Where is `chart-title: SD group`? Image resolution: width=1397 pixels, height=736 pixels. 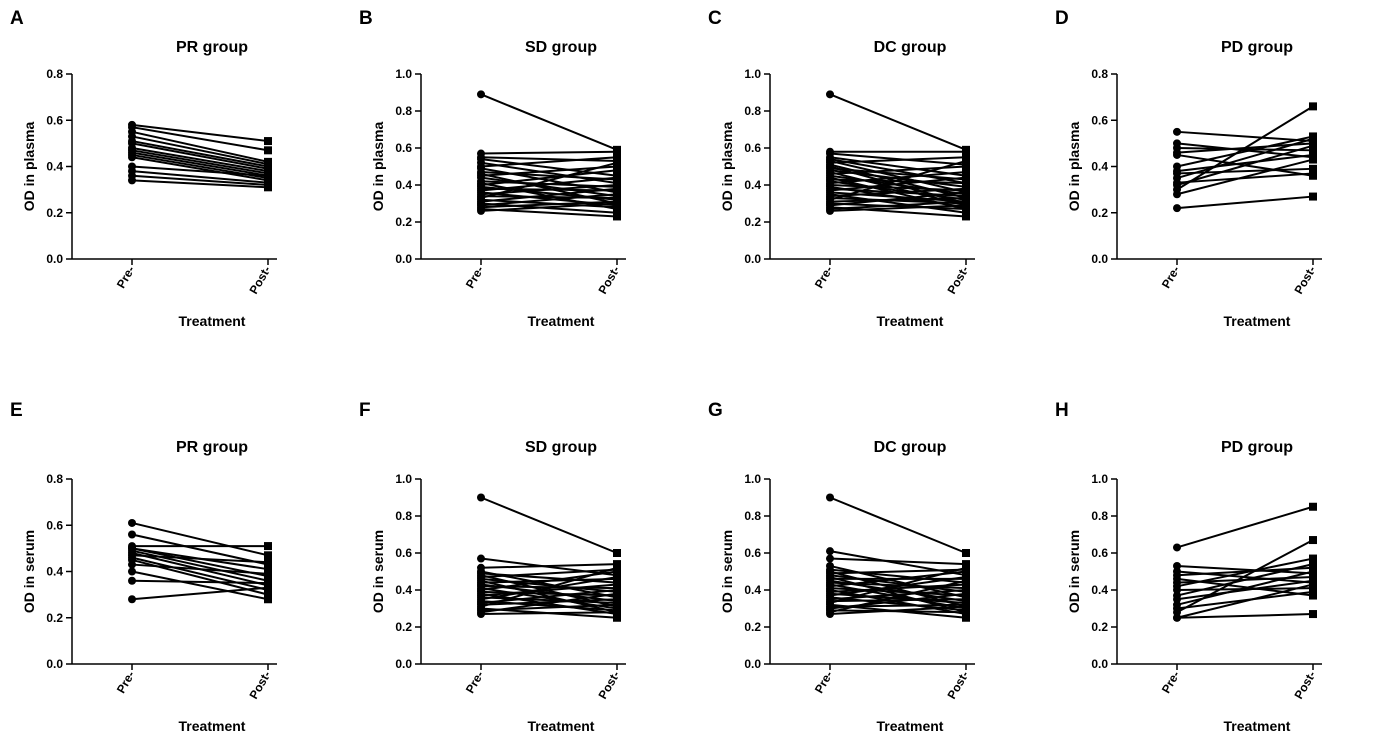
chart-title: SD group is located at coordinates (561, 47).